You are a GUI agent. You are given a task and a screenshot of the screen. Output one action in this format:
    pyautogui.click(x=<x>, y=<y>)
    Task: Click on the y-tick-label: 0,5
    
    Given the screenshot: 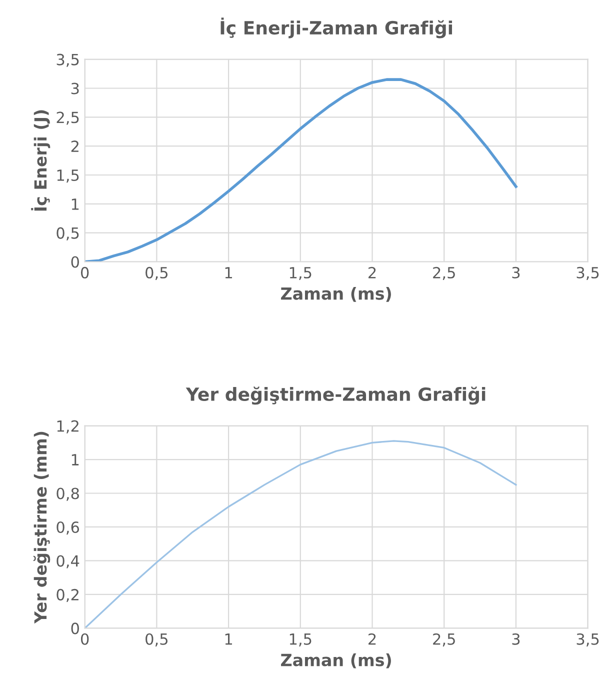 What is the action you would take?
    pyautogui.click(x=67, y=233)
    